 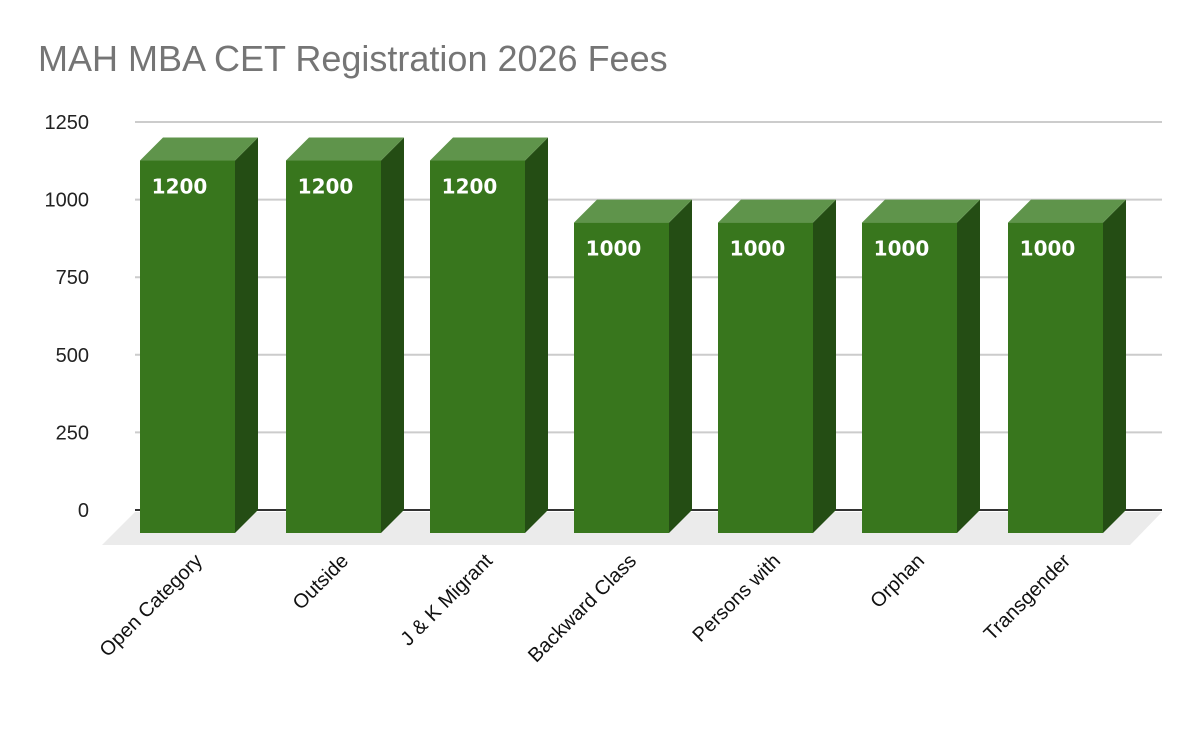 What do you see at coordinates (83, 511) in the screenshot?
I see `y-tick-label: 0` at bounding box center [83, 511].